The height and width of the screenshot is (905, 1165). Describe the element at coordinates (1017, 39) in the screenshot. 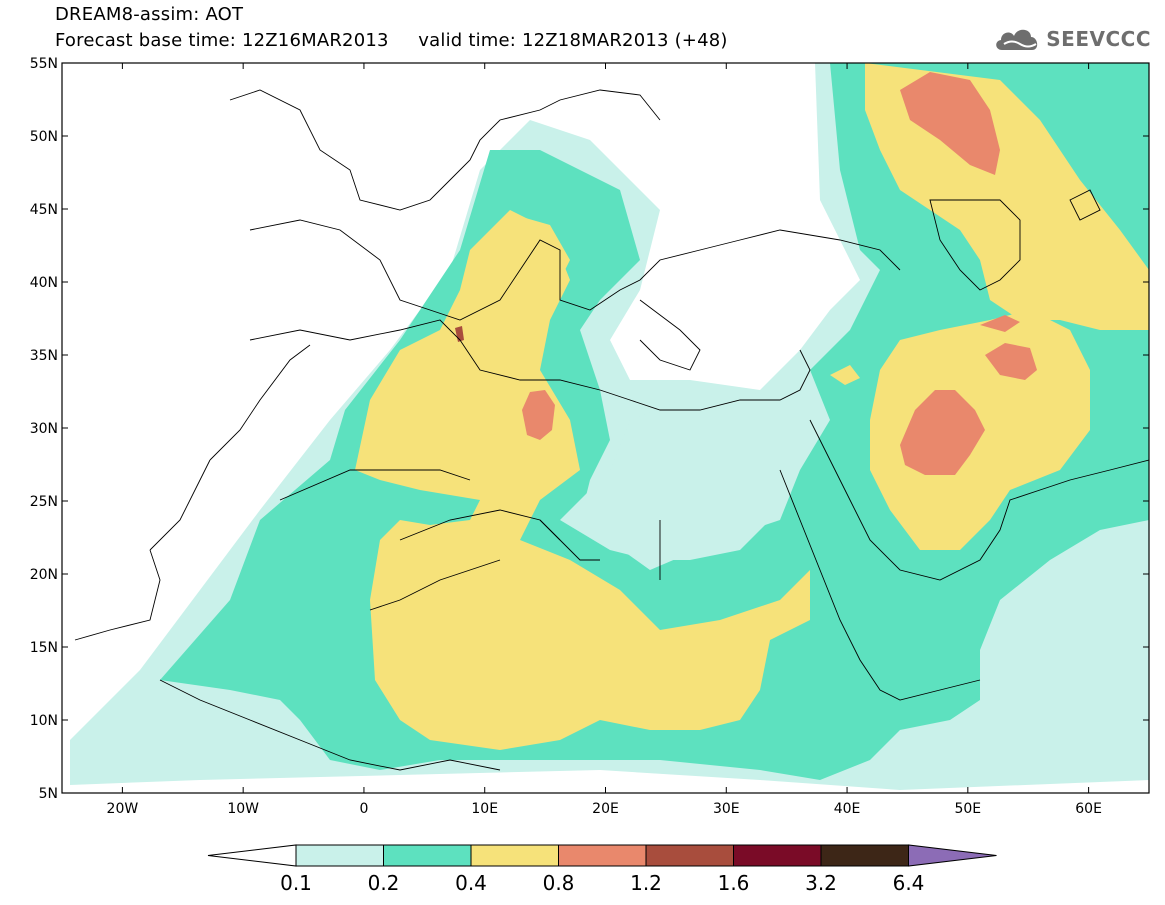

I see `cloud-icon` at that location.